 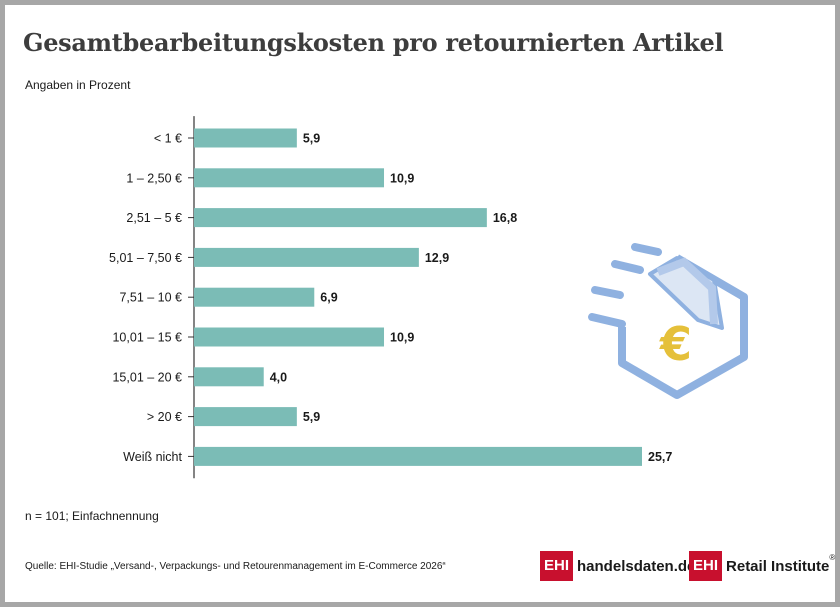 What do you see at coordinates (164, 417) in the screenshot?
I see `category-label: > 20 €` at bounding box center [164, 417].